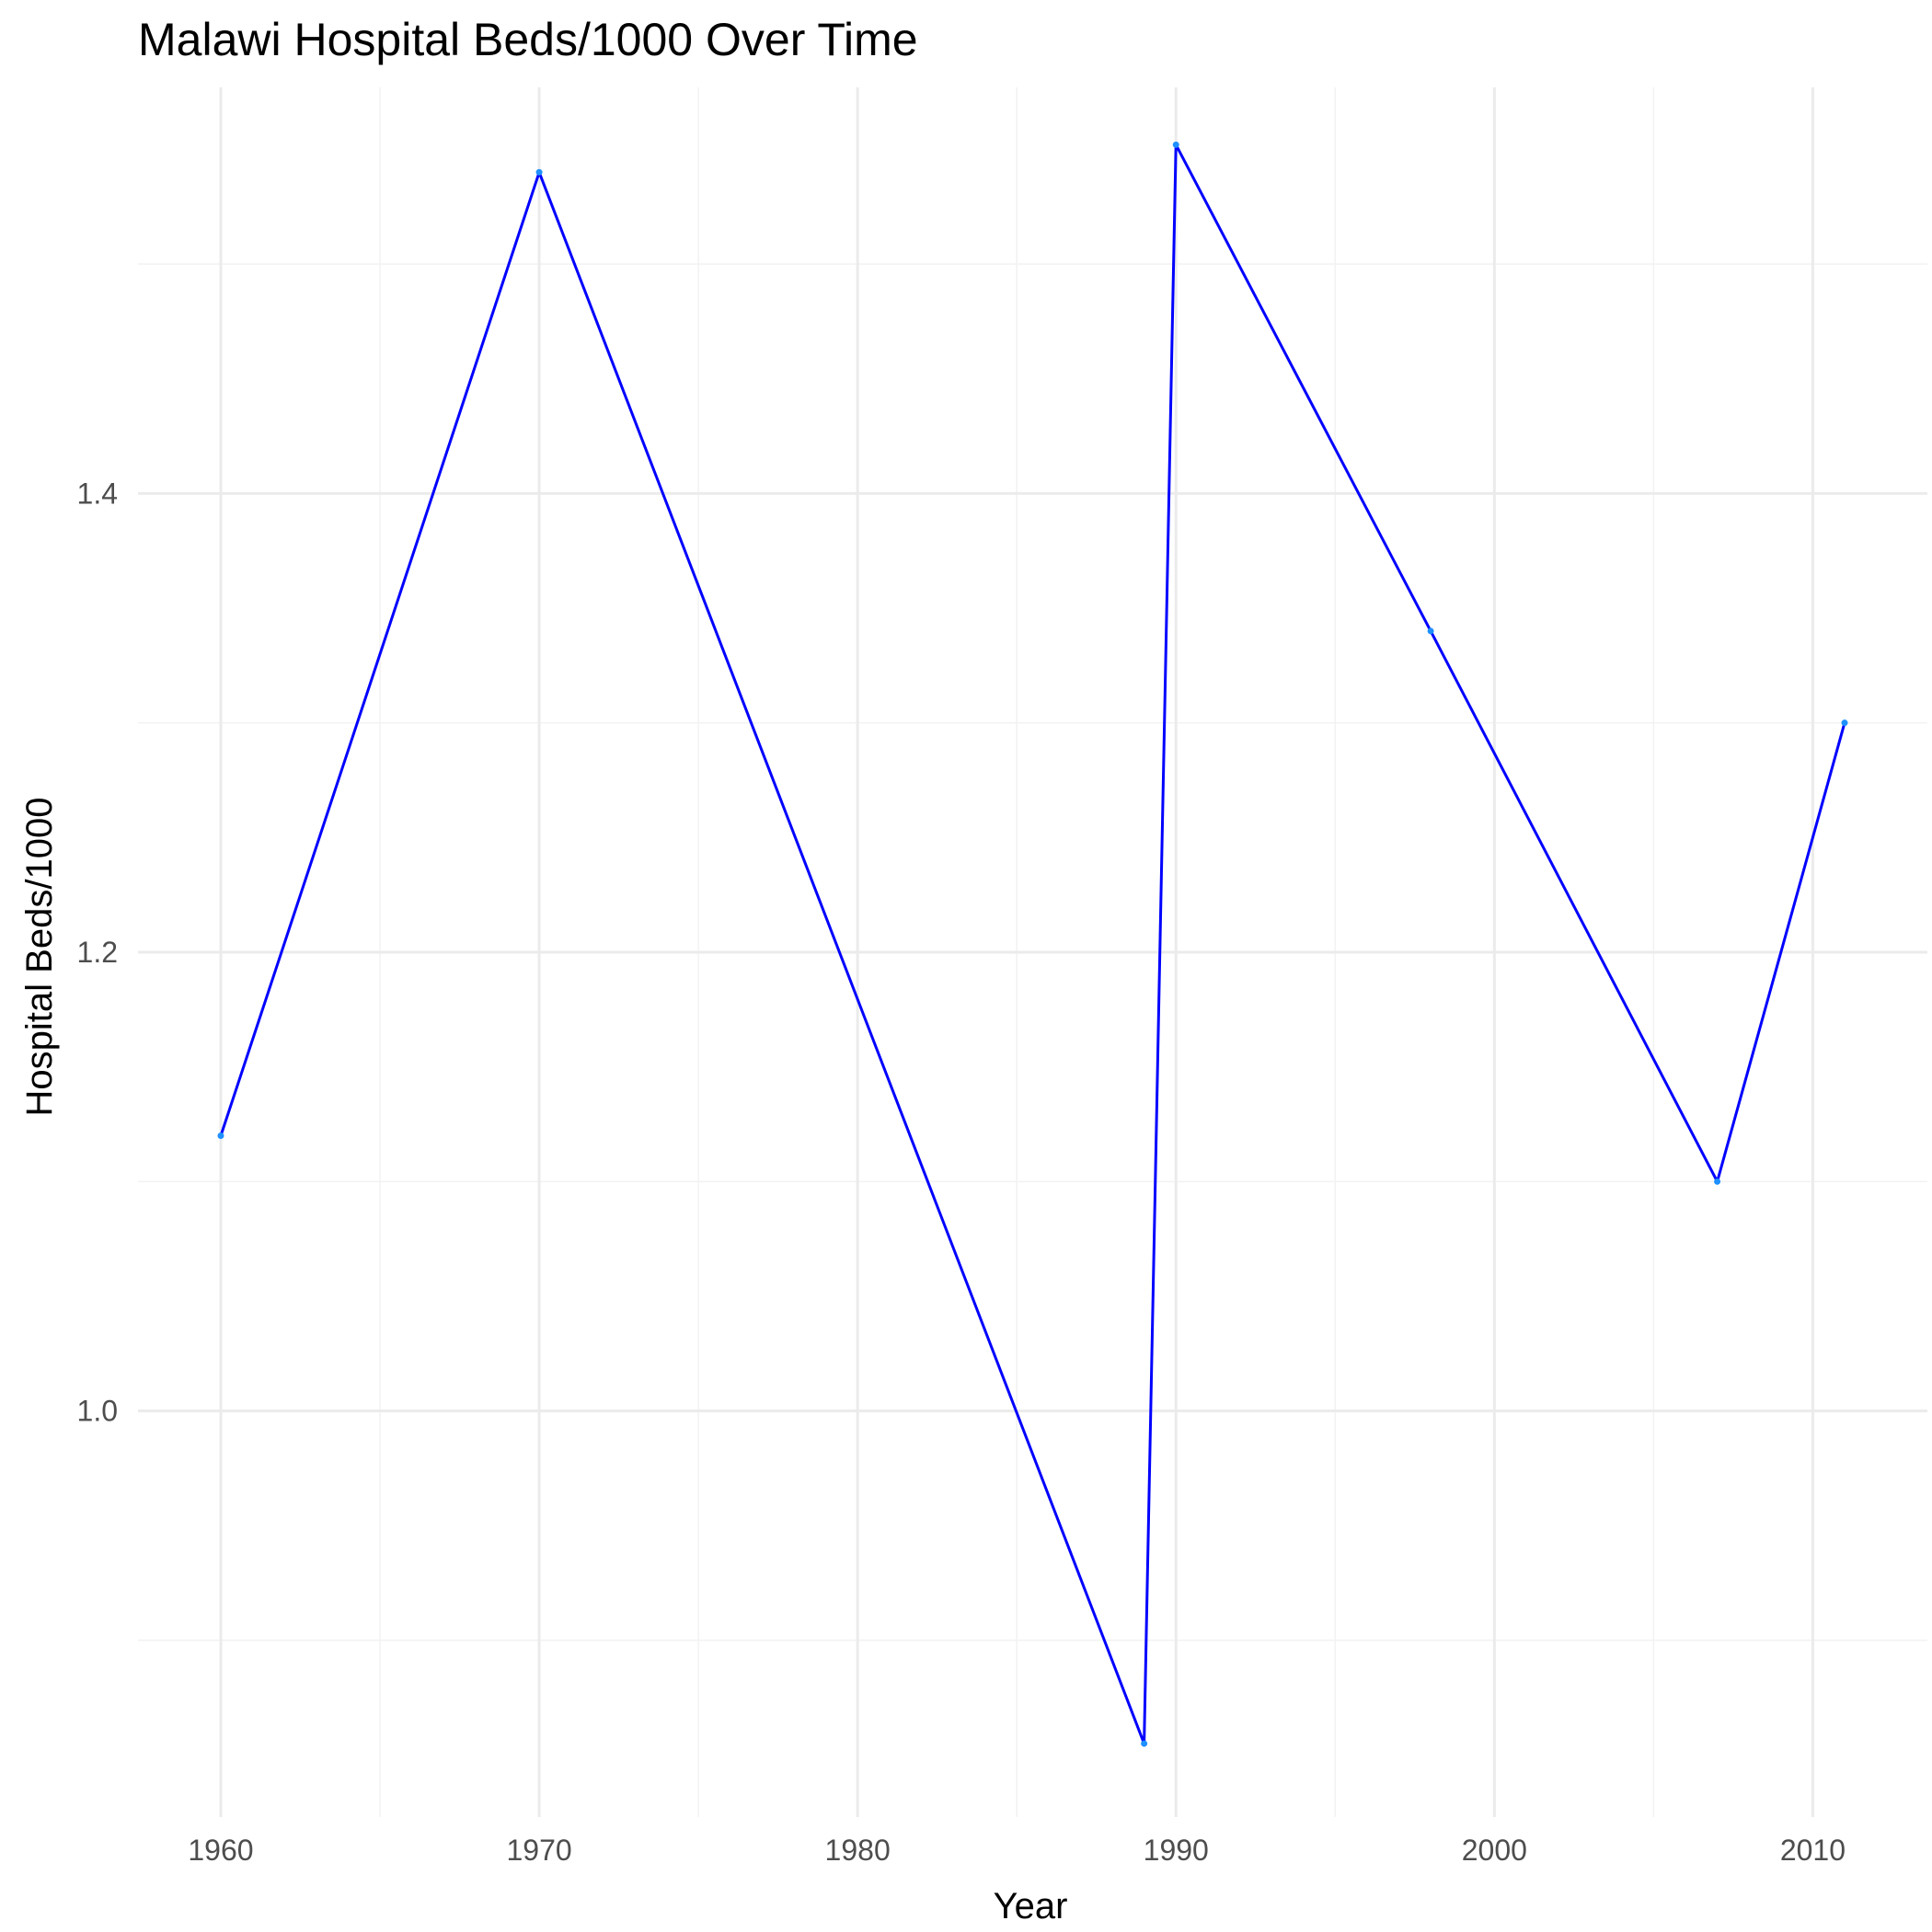 The width and height of the screenshot is (1932, 1932). What do you see at coordinates (538, 1850) in the screenshot?
I see `x-tick-label: 1970` at bounding box center [538, 1850].